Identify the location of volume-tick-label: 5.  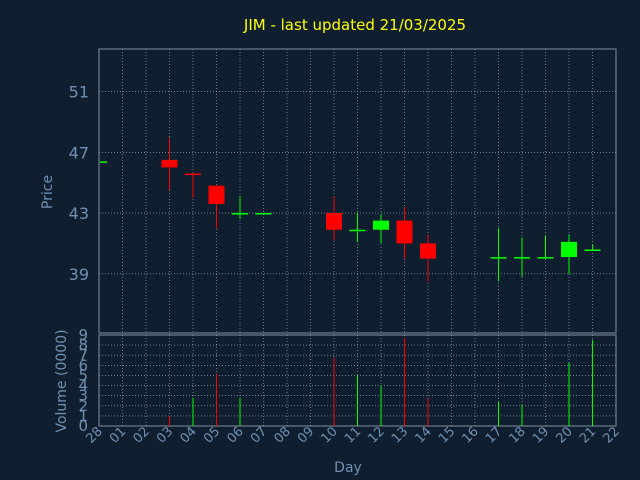
(83, 375).